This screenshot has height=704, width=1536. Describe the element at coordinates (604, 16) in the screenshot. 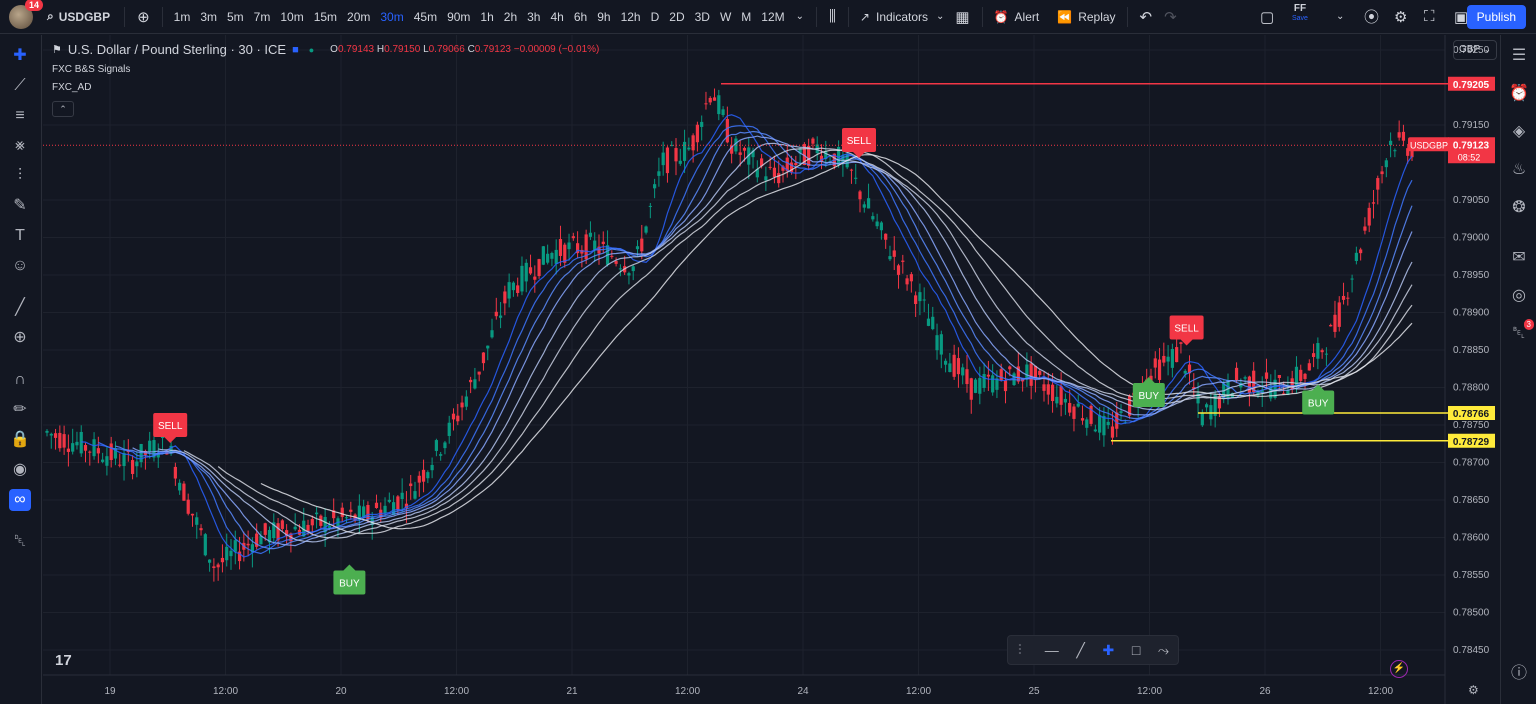

I see `timeframe-9h: 9h` at that location.